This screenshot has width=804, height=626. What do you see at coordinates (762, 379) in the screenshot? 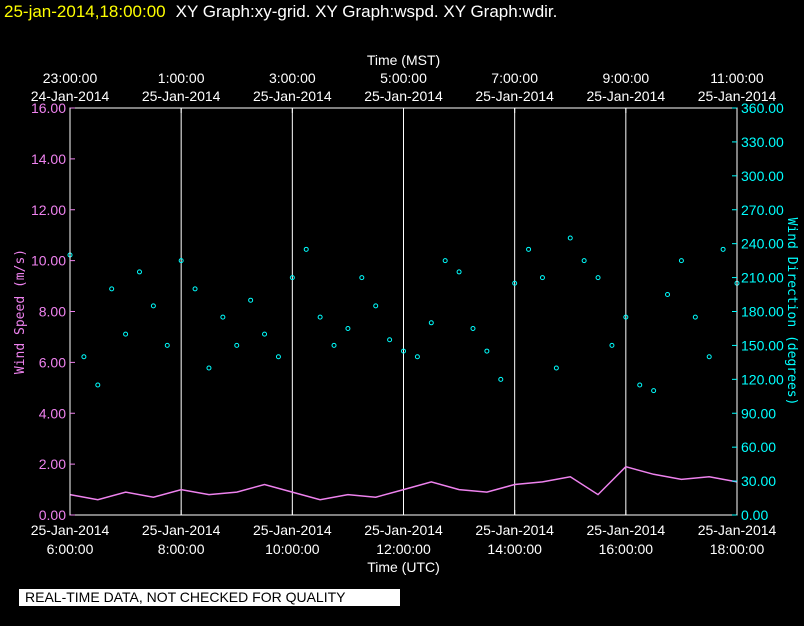
I see `y-right-tick-label: 120.00` at bounding box center [762, 379].